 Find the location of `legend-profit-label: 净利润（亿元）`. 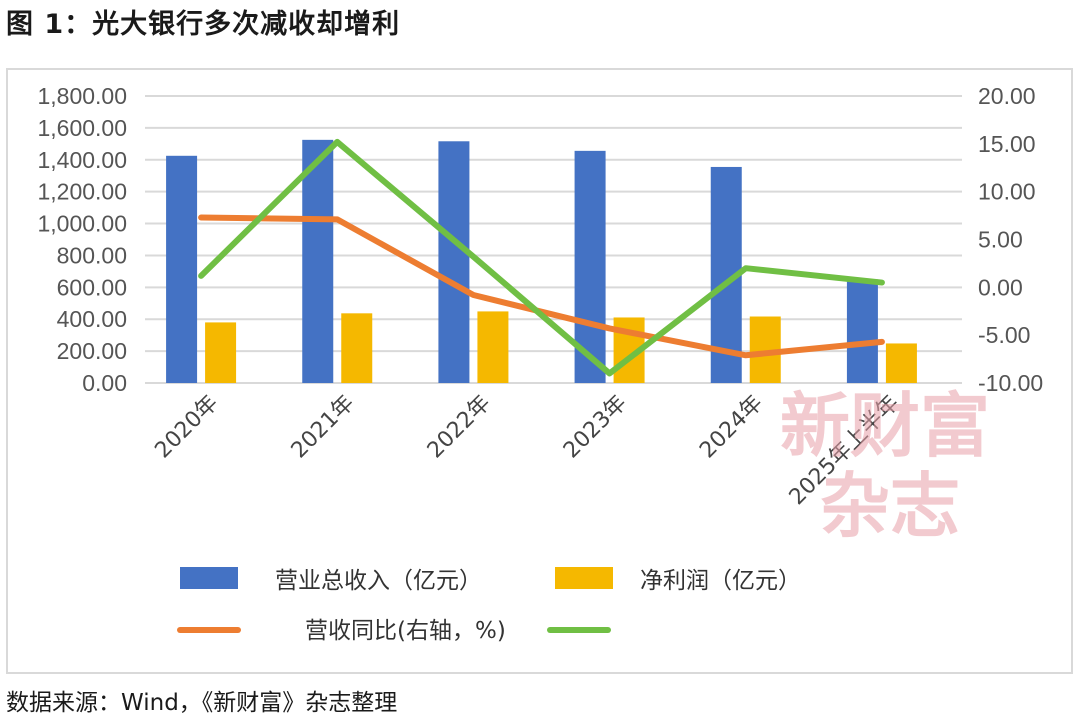

legend-profit-label: 净利润（亿元） is located at coordinates (720, 581).